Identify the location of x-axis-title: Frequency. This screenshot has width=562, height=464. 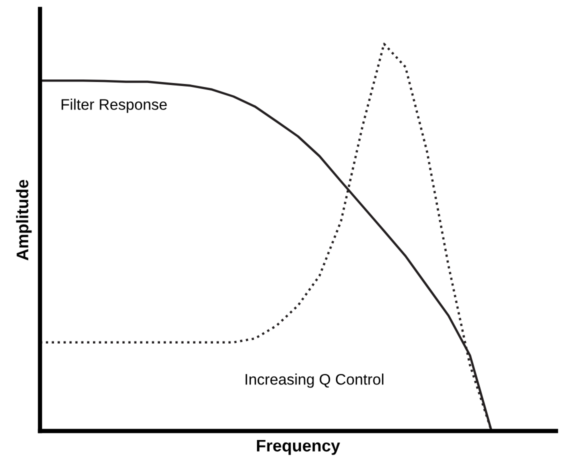
(298, 447).